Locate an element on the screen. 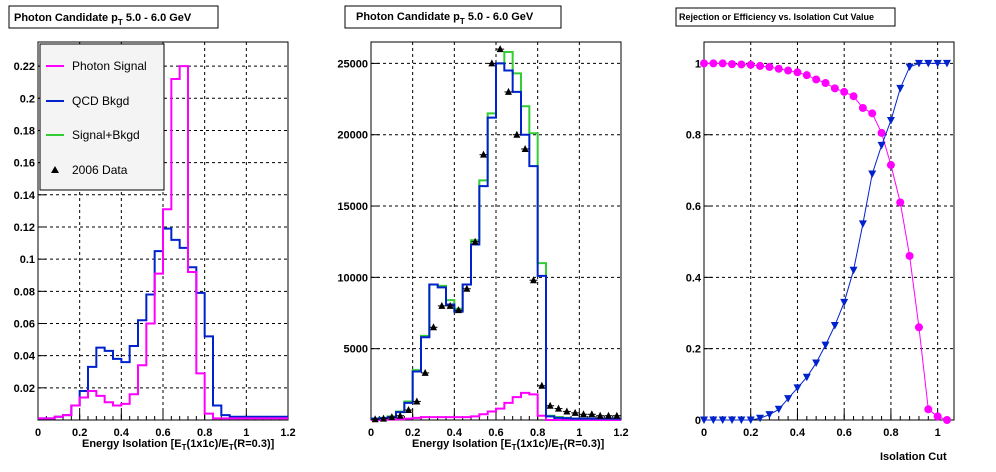 Image resolution: width=996 pixels, height=472 pixels. y-tick-label: 0.1 is located at coordinates (27, 260).